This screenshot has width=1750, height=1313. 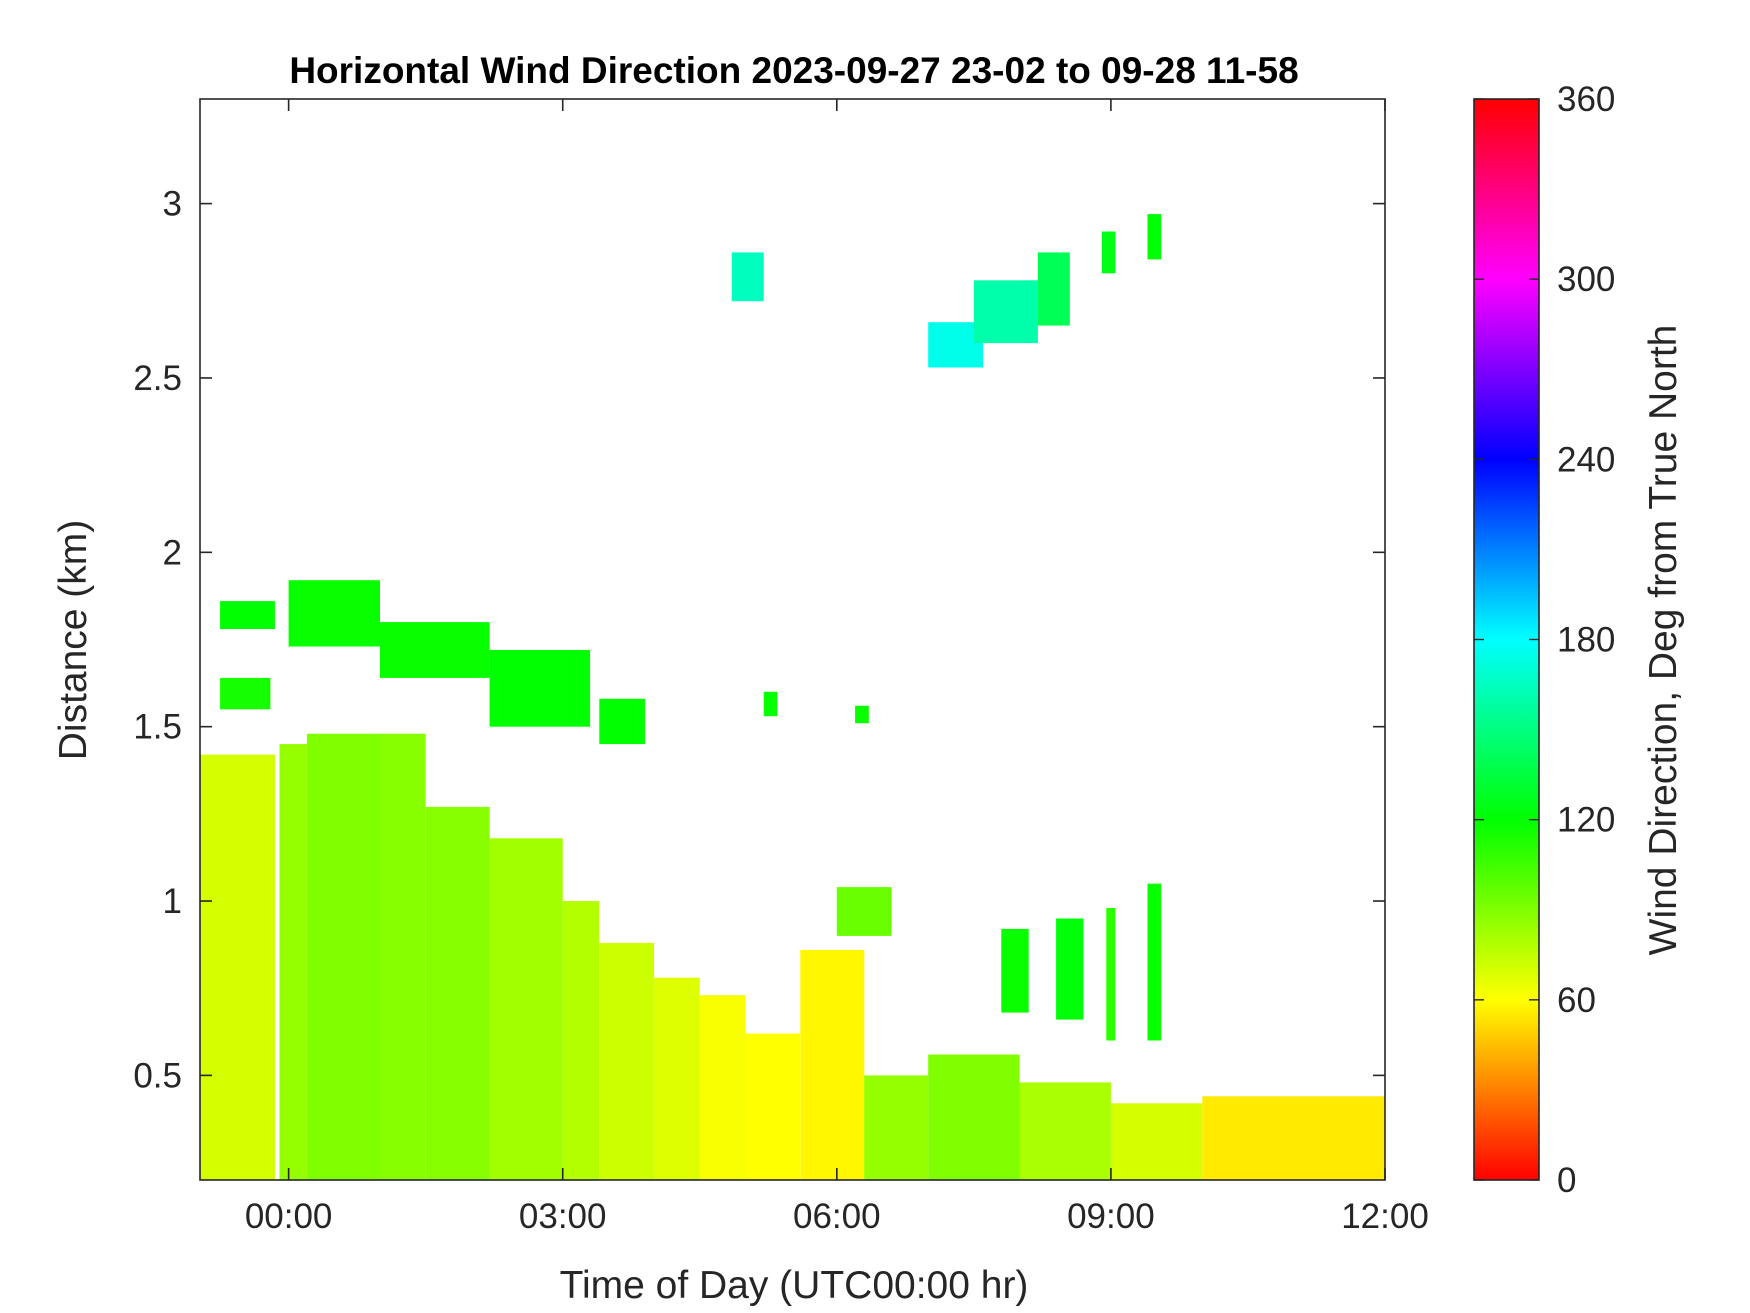 I want to click on x-tick-label: 09:00, so click(x=1111, y=1216).